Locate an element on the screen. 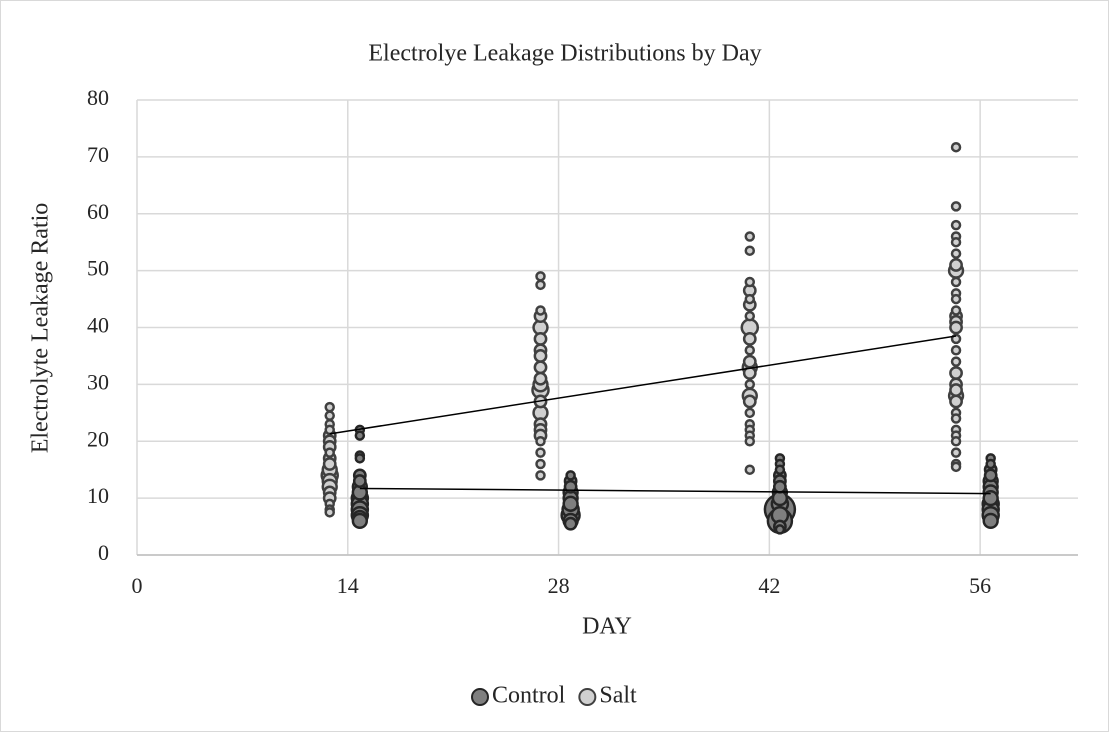 Image resolution: width=1109 pixels, height=732 pixels. y-tick-label: 50 is located at coordinates (98, 268).